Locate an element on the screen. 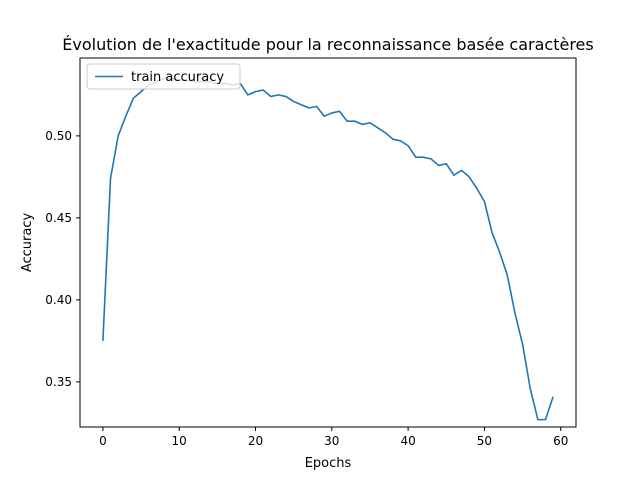  y-axis-label: Accuracy is located at coordinates (27, 243).